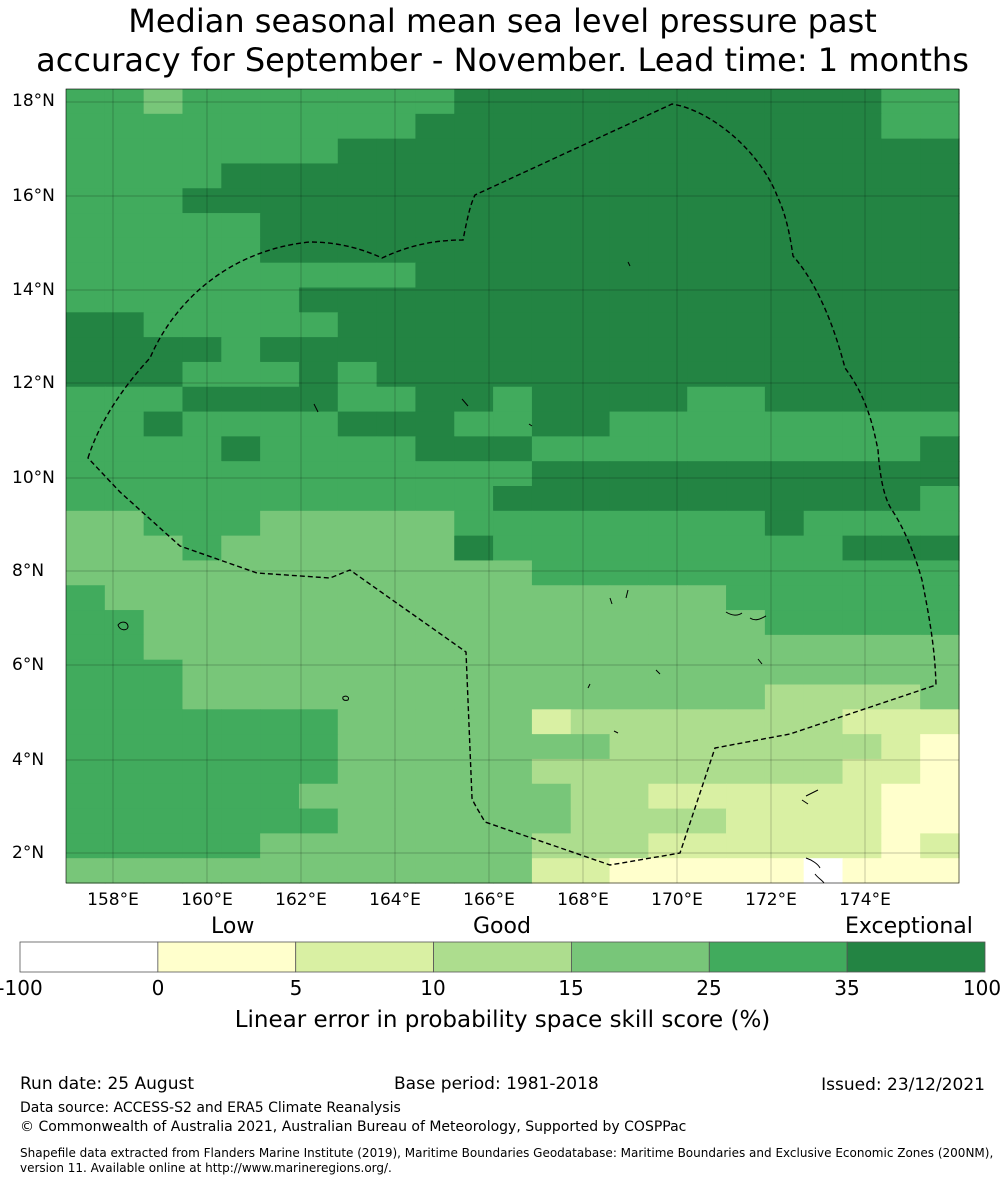 Image resolution: width=1005 pixels, height=1185 pixels. I want to click on lon-label-168e: 168°E, so click(583, 900).